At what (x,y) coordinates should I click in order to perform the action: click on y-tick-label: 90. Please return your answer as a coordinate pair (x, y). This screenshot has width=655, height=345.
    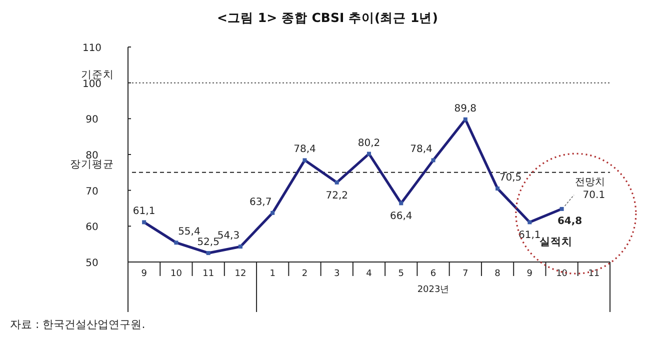
    Looking at the image, I should click on (92, 120).